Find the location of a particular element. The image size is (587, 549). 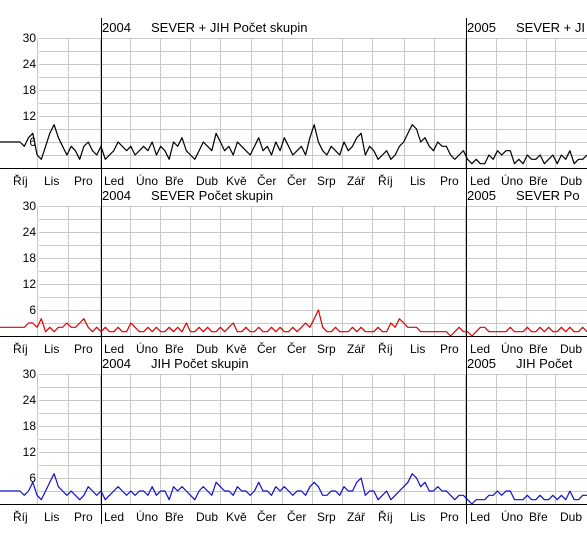

panel-title: SEVER + JIH Počet skupin is located at coordinates (229, 27).